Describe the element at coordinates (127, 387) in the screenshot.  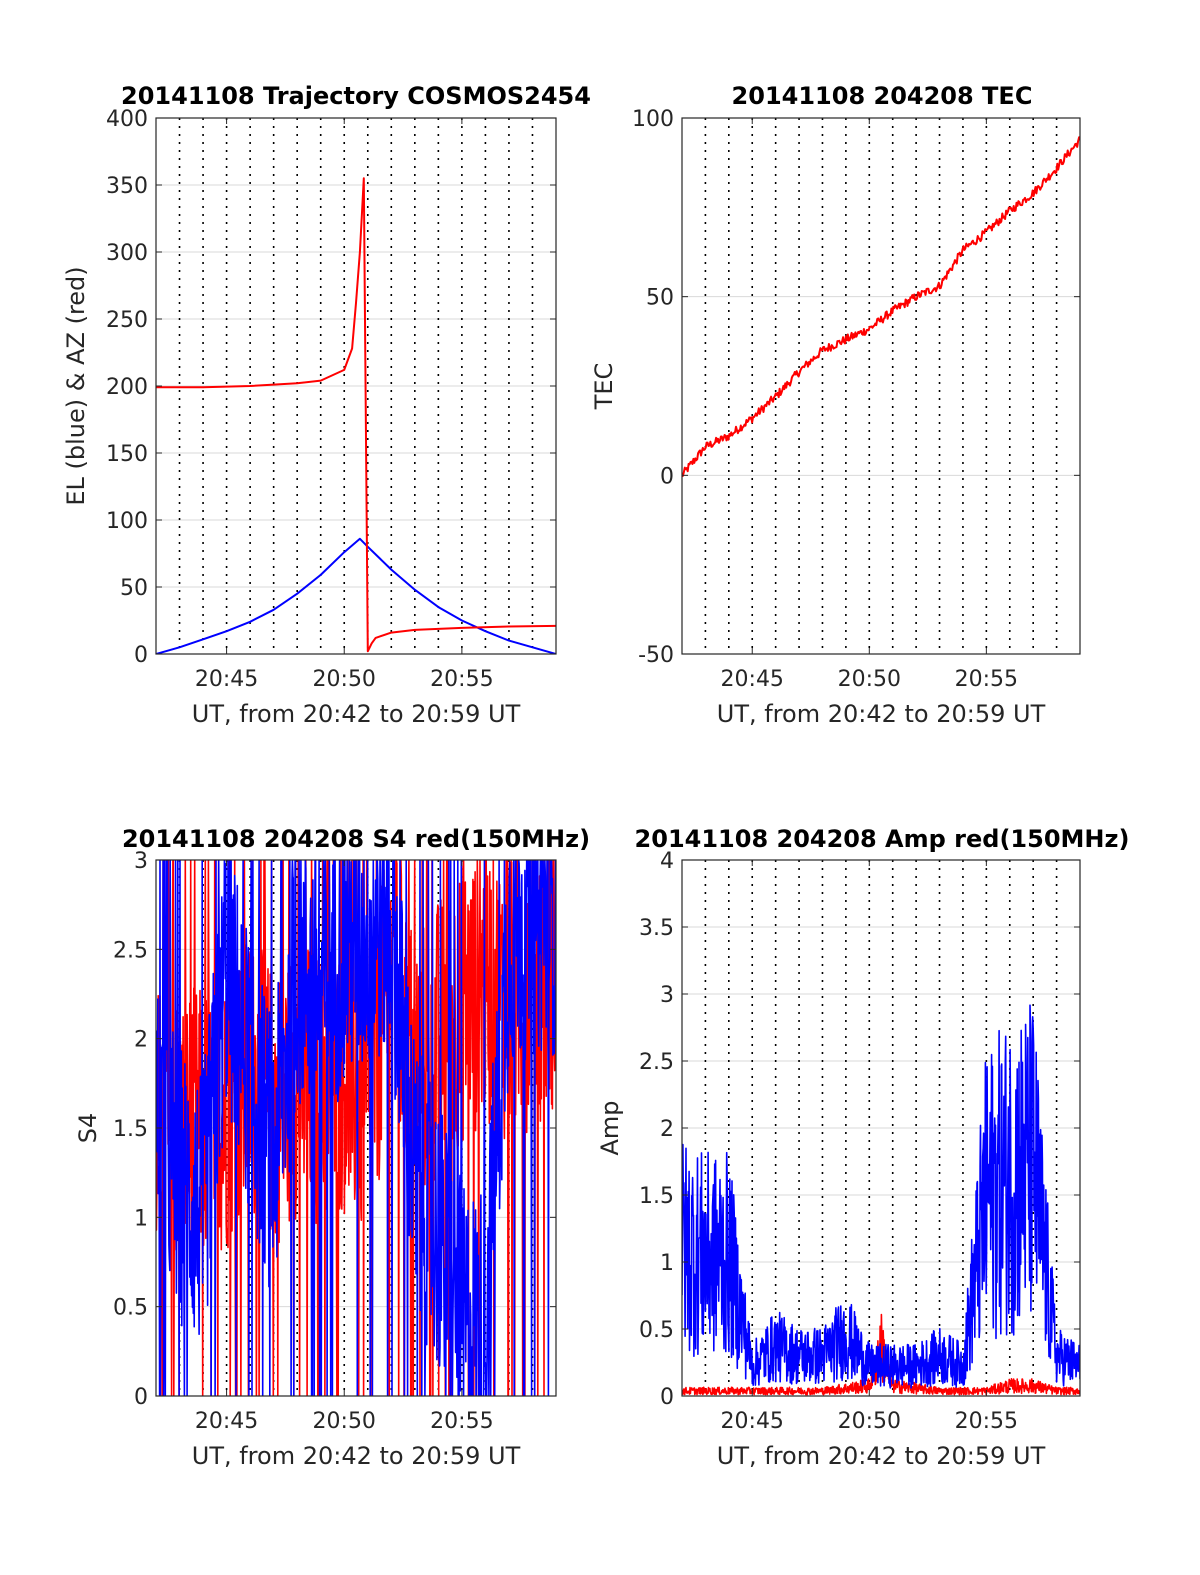
I see `y-tick-label: 200` at that location.